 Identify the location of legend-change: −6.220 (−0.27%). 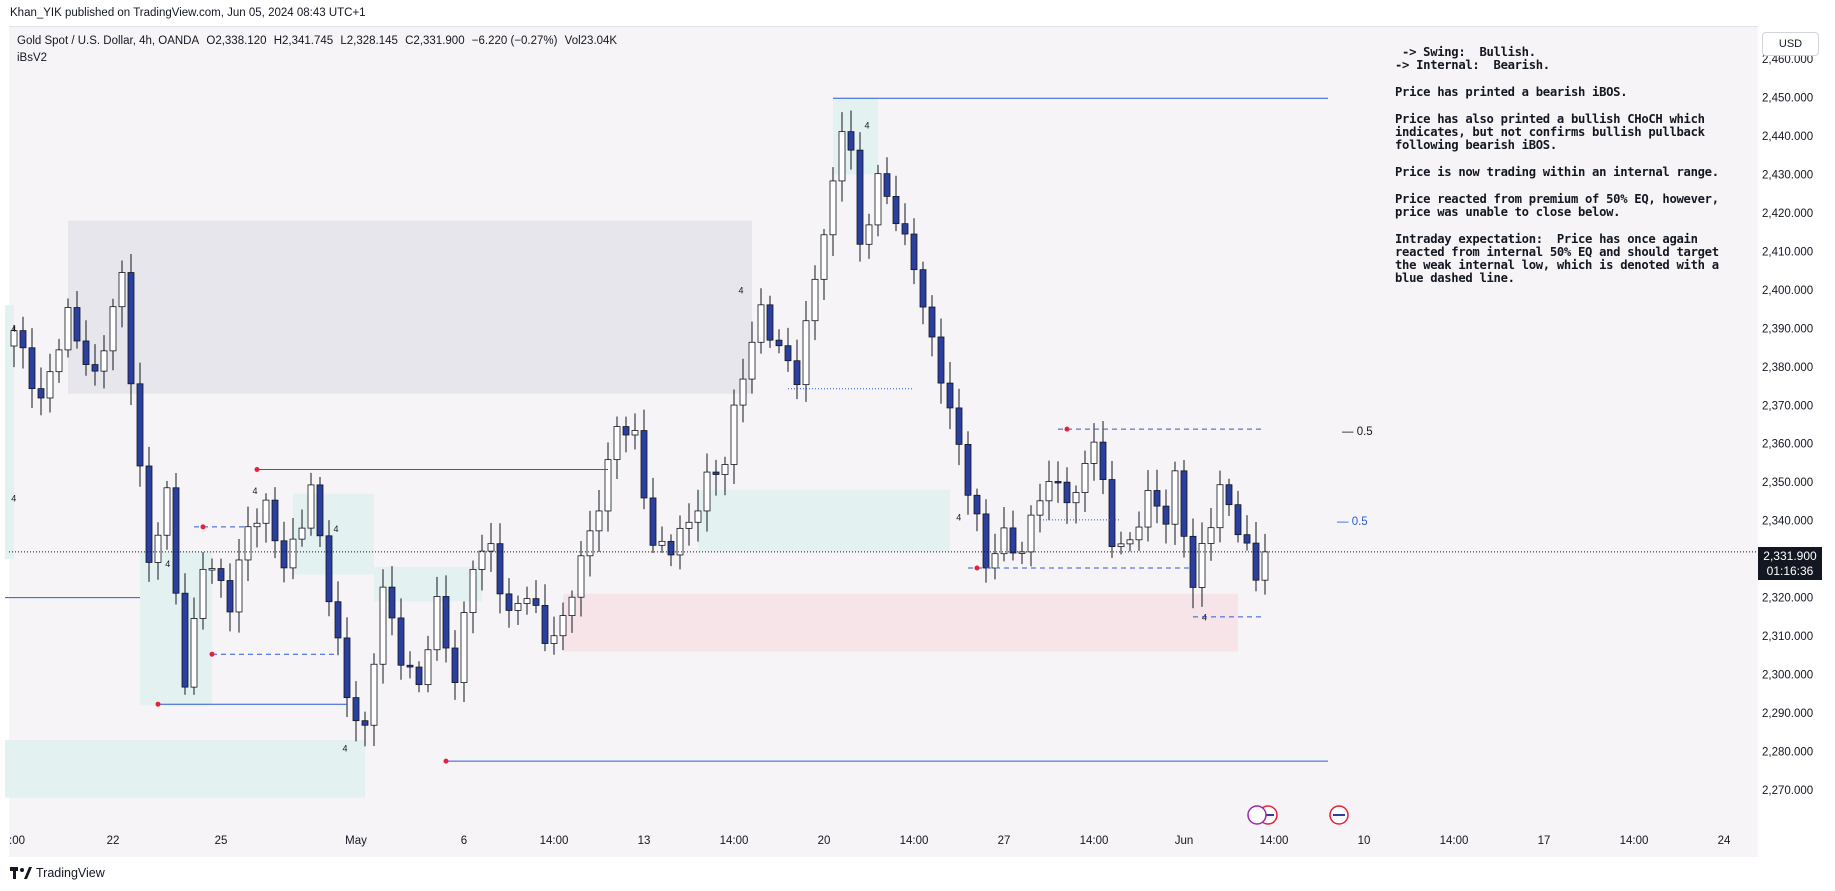
(514, 41).